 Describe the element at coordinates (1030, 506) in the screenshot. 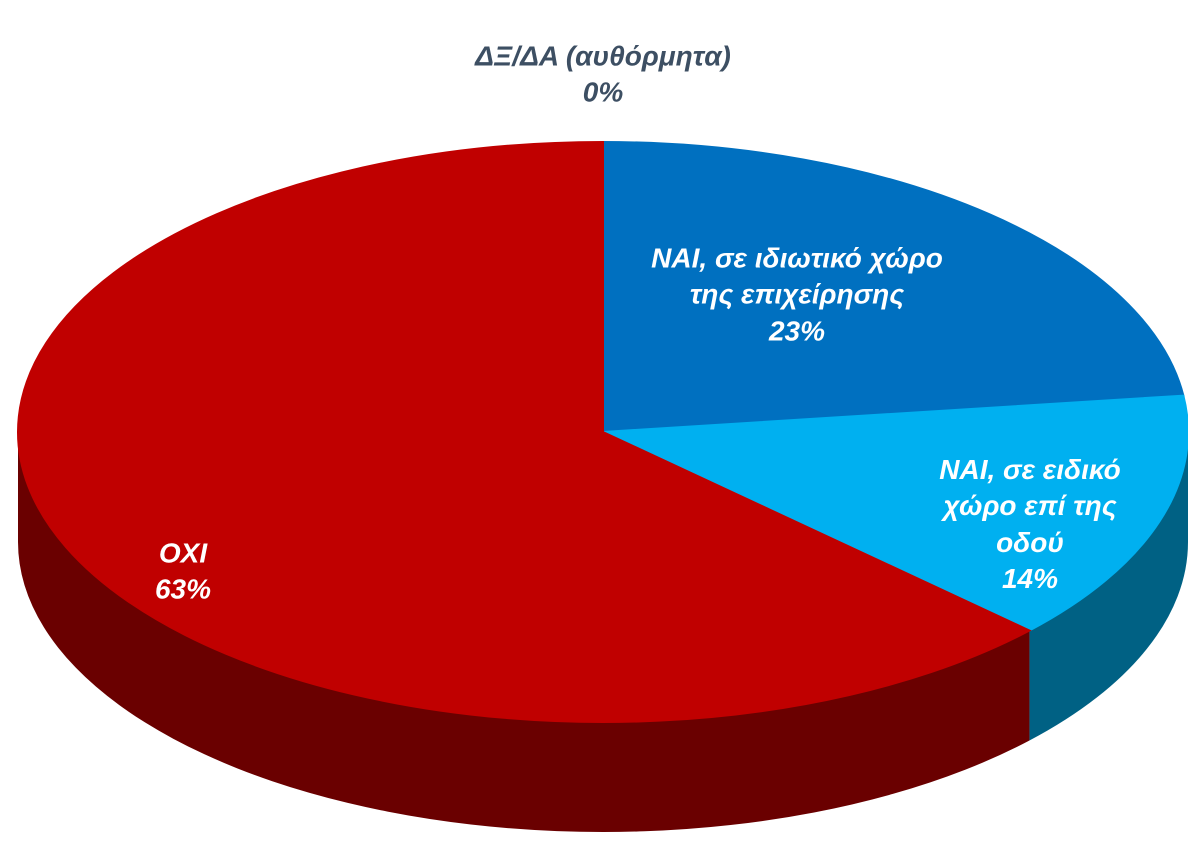

I see `category-label: ΝΑΙ, σε ειδικό χώρο επί της οδού` at that location.